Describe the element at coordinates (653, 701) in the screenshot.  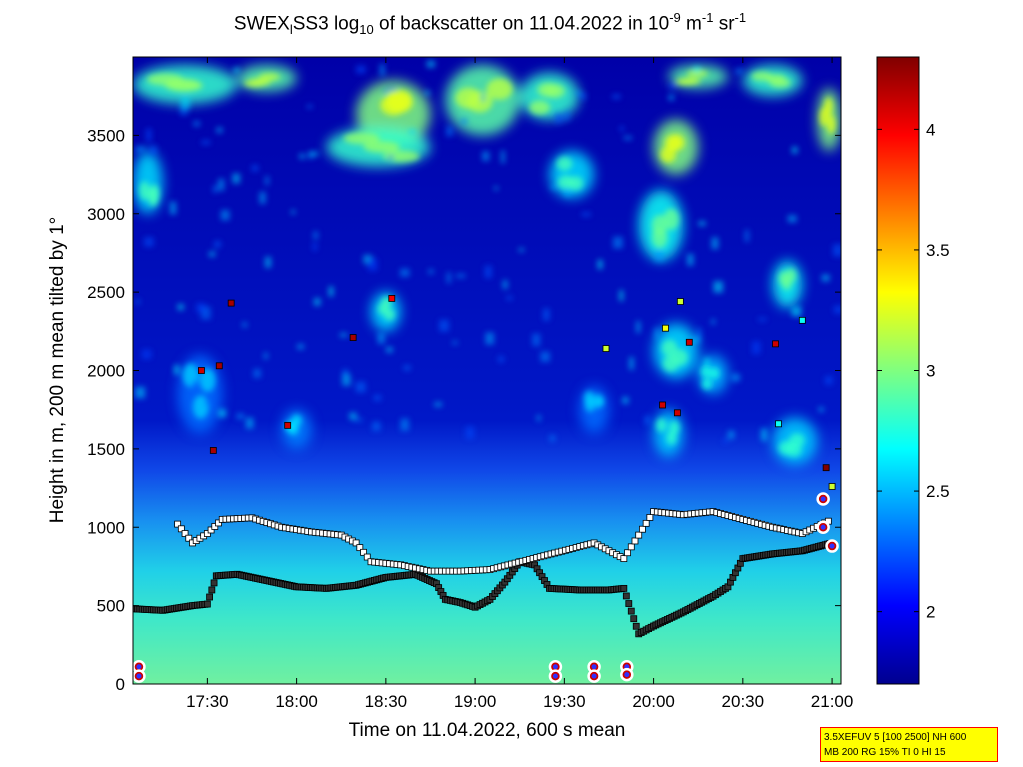
I see `x-tick-label: 20:00` at that location.